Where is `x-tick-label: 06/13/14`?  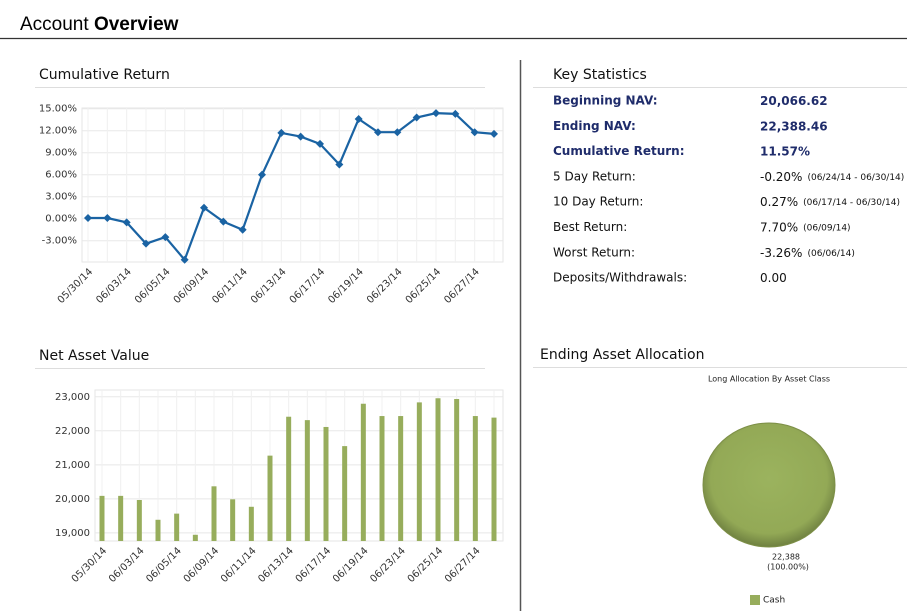
x-tick-label: 06/13/14 is located at coordinates (276, 565).